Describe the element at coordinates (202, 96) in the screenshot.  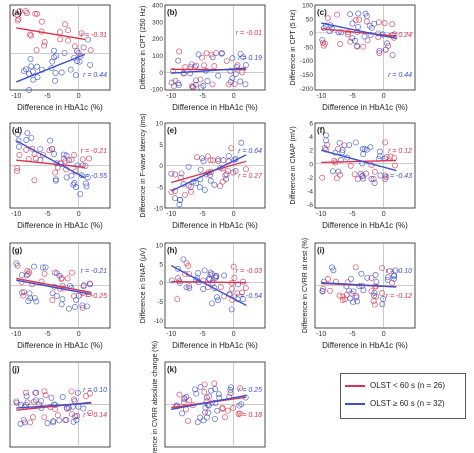
I see `x-tick-label: -5` at that location.